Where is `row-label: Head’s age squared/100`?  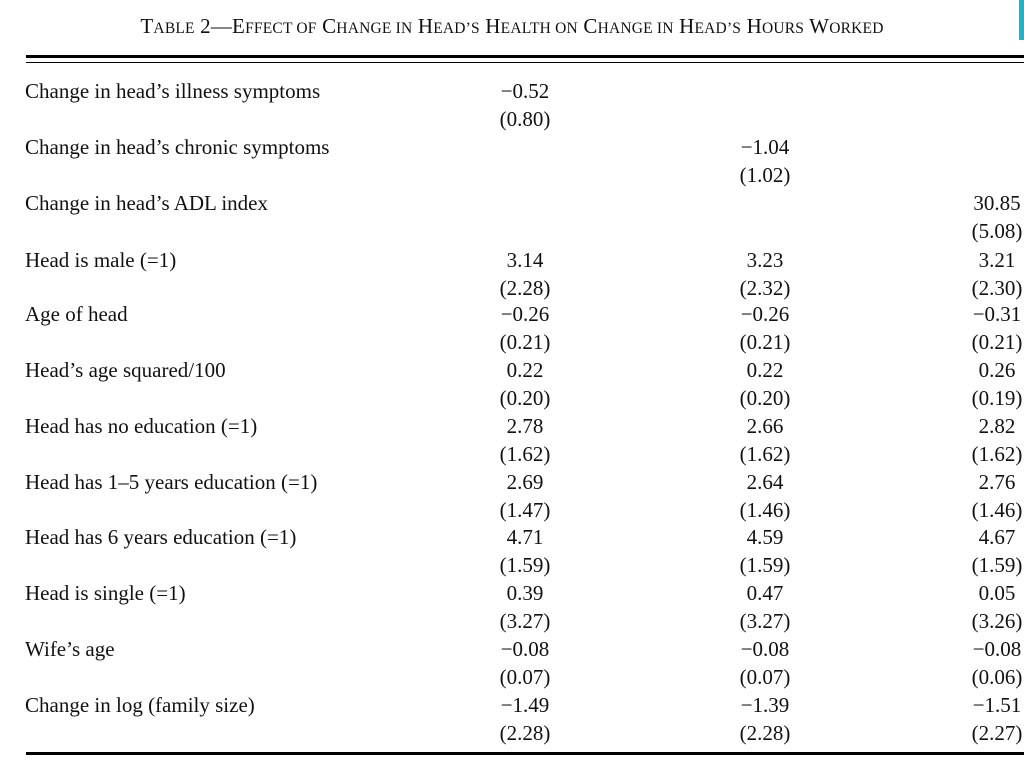 row-label: Head’s age squared/100 is located at coordinates (125, 370).